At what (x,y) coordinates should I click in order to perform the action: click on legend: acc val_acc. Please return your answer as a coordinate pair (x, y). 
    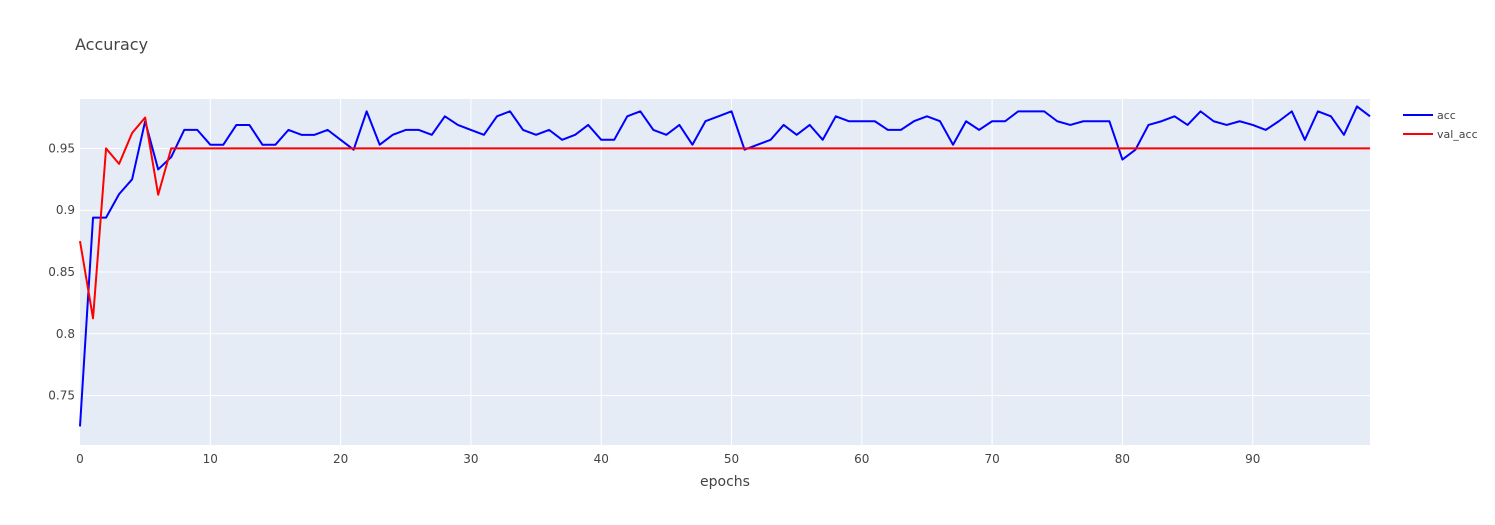
    Looking at the image, I should click on (1440, 125).